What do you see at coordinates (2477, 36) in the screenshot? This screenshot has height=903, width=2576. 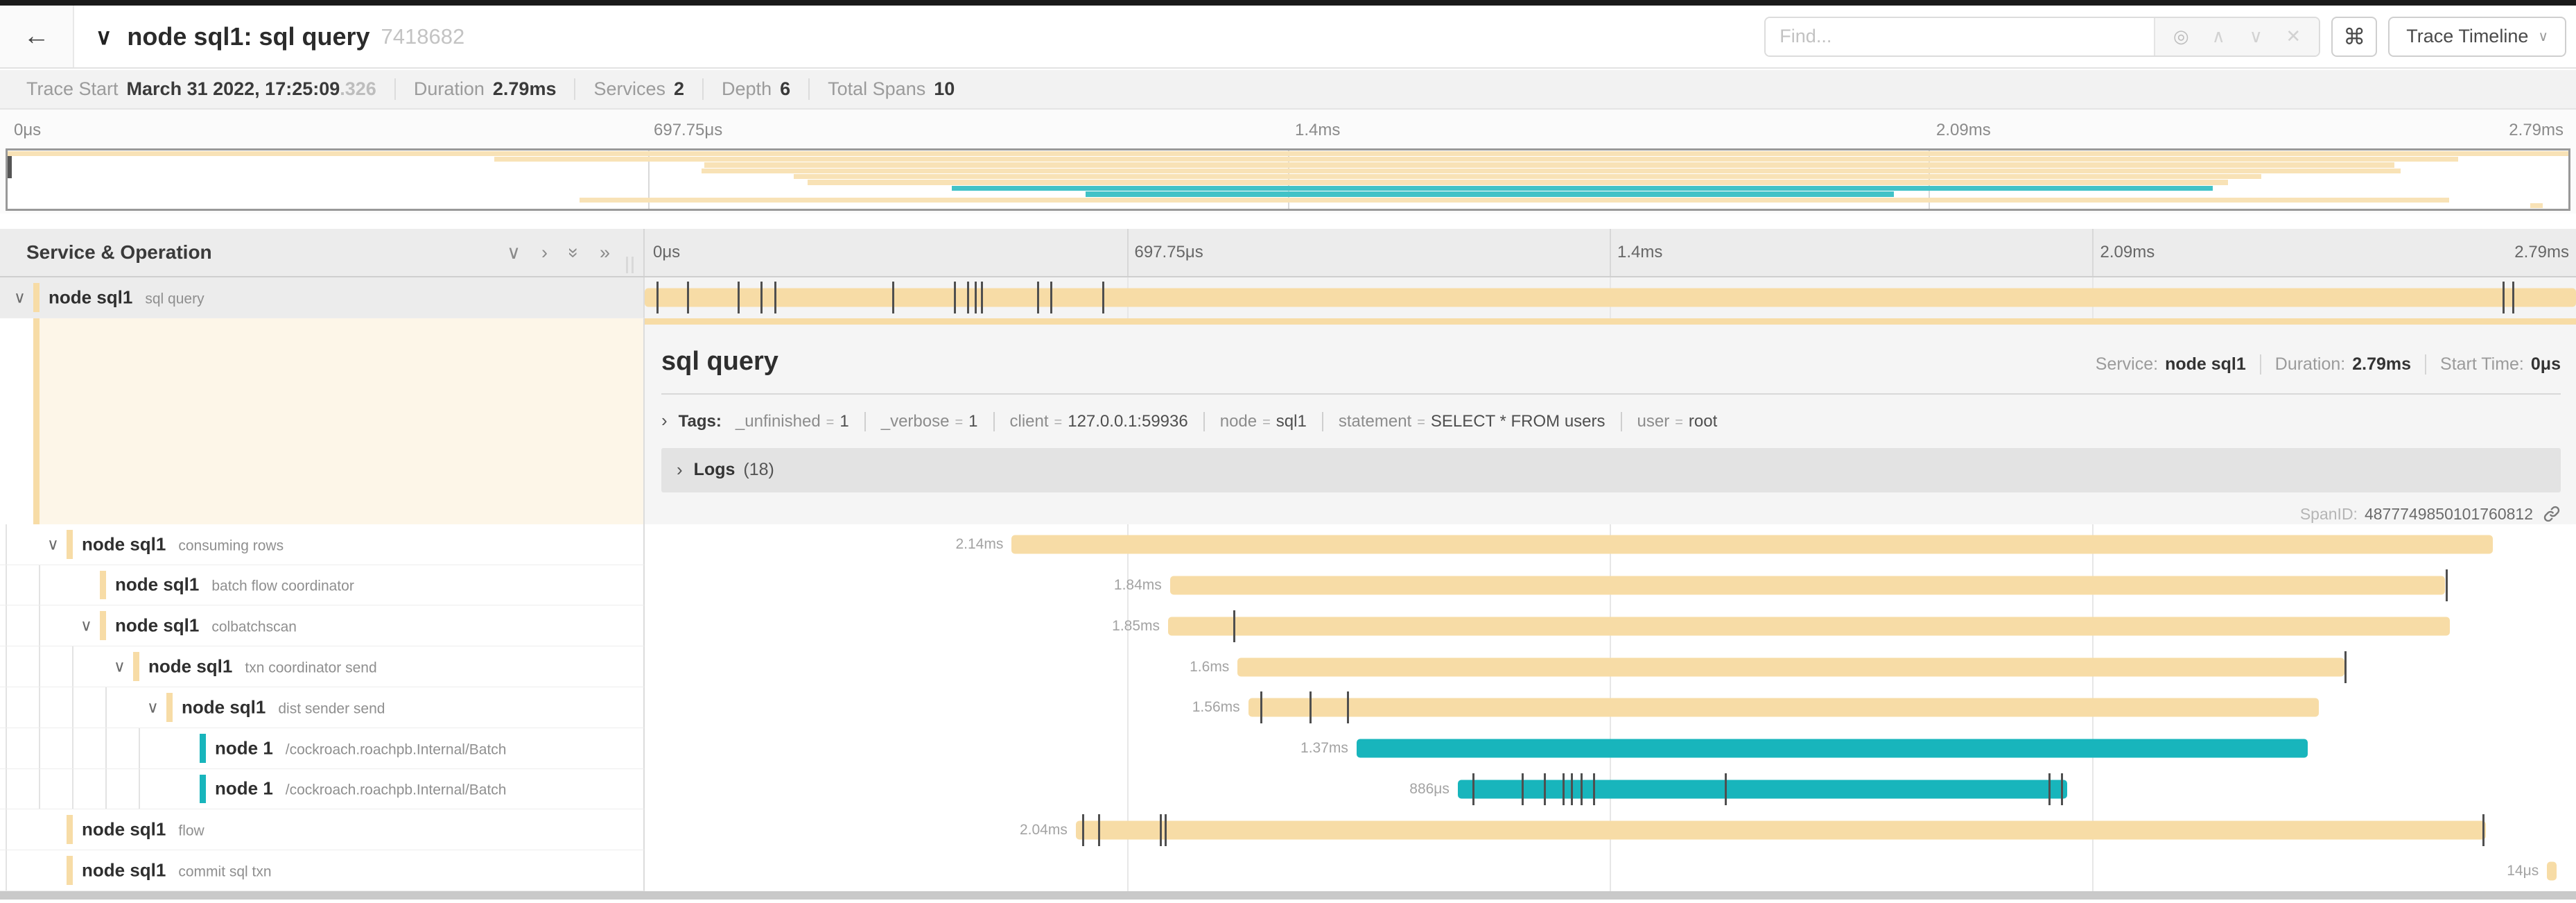 I see `view-selector-button: Trace Timeline ∨` at bounding box center [2477, 36].